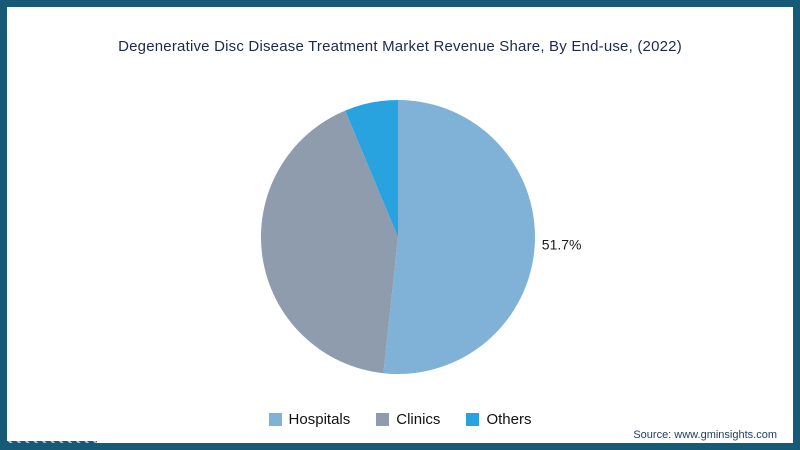 The image size is (800, 450). What do you see at coordinates (319, 419) in the screenshot?
I see `legend-label-hospitals: Hospitals` at bounding box center [319, 419].